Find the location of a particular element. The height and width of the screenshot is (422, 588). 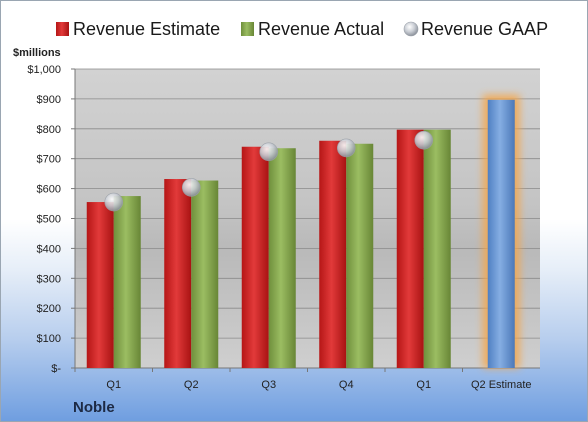

legend-swatch-revenue-estimate is located at coordinates (62, 29).